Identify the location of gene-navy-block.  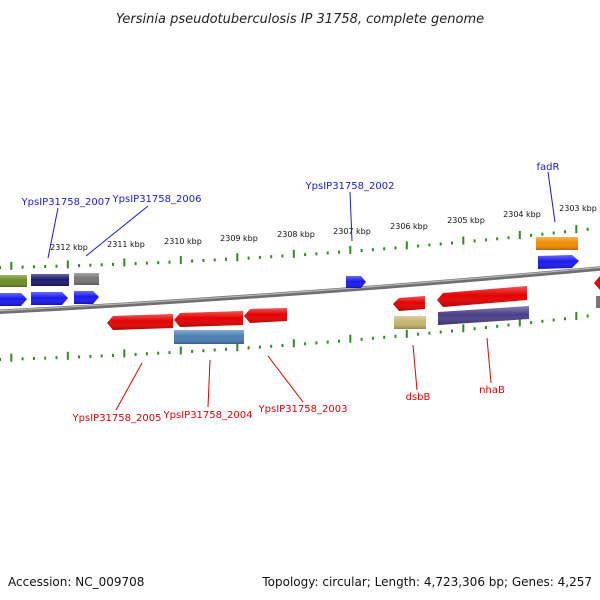
(50, 280).